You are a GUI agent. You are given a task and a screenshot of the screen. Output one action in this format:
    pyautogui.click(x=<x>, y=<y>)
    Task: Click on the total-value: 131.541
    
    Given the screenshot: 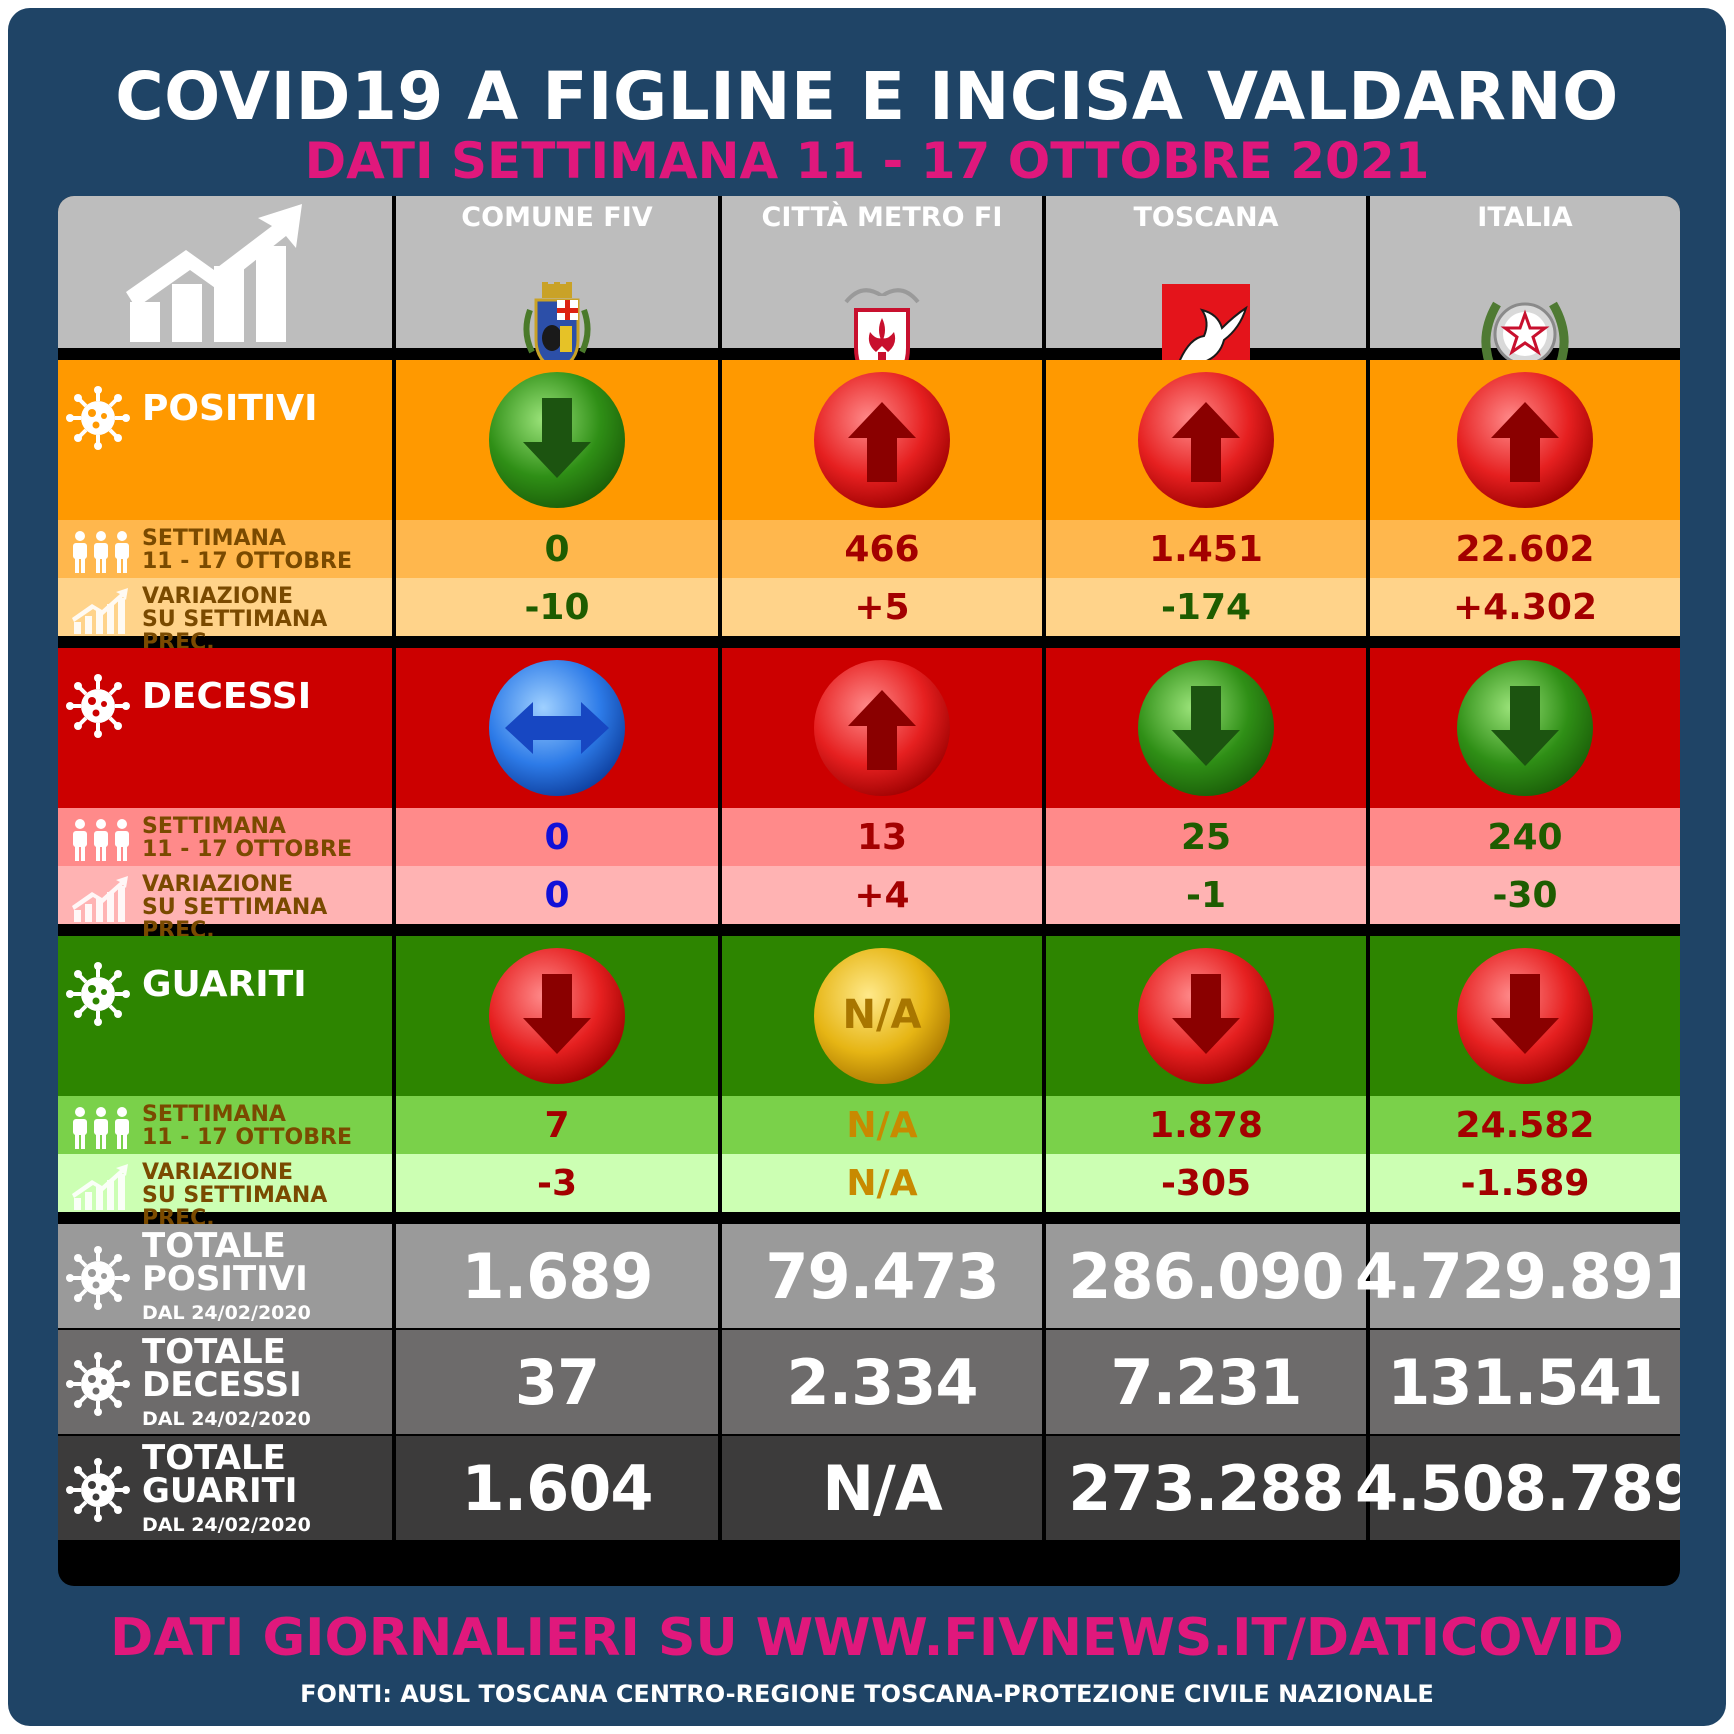 What is the action you would take?
    pyautogui.click(x=1525, y=1382)
    